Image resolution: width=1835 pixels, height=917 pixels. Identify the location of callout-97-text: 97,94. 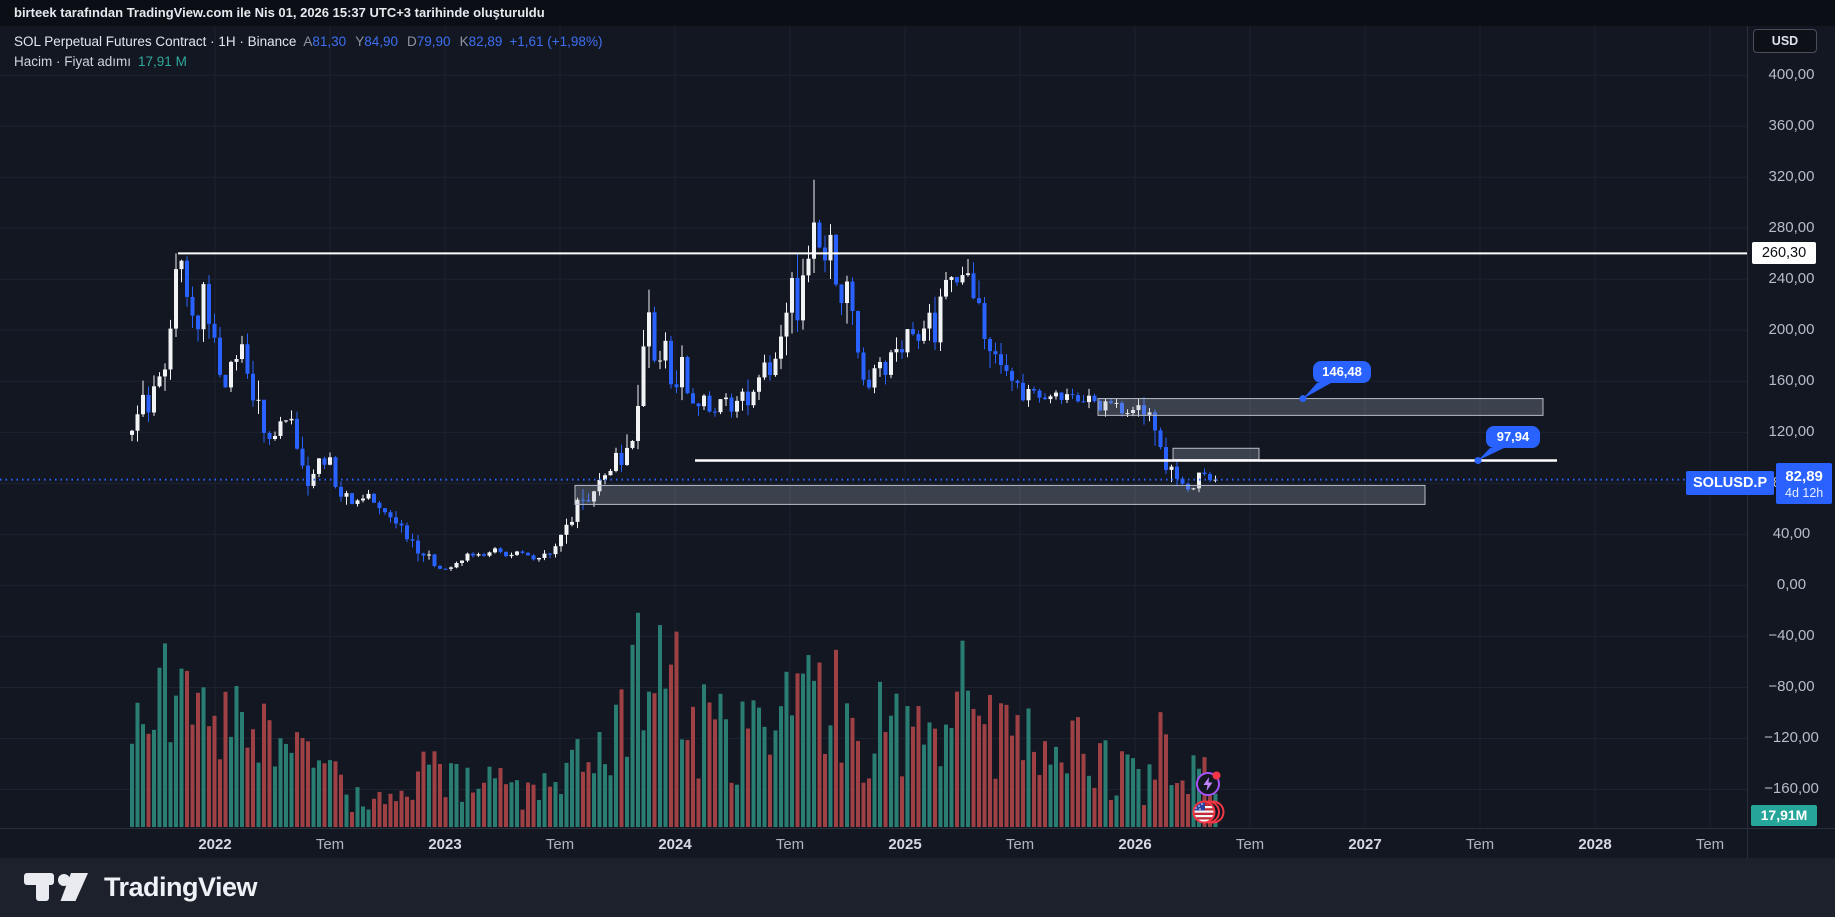
(1513, 436).